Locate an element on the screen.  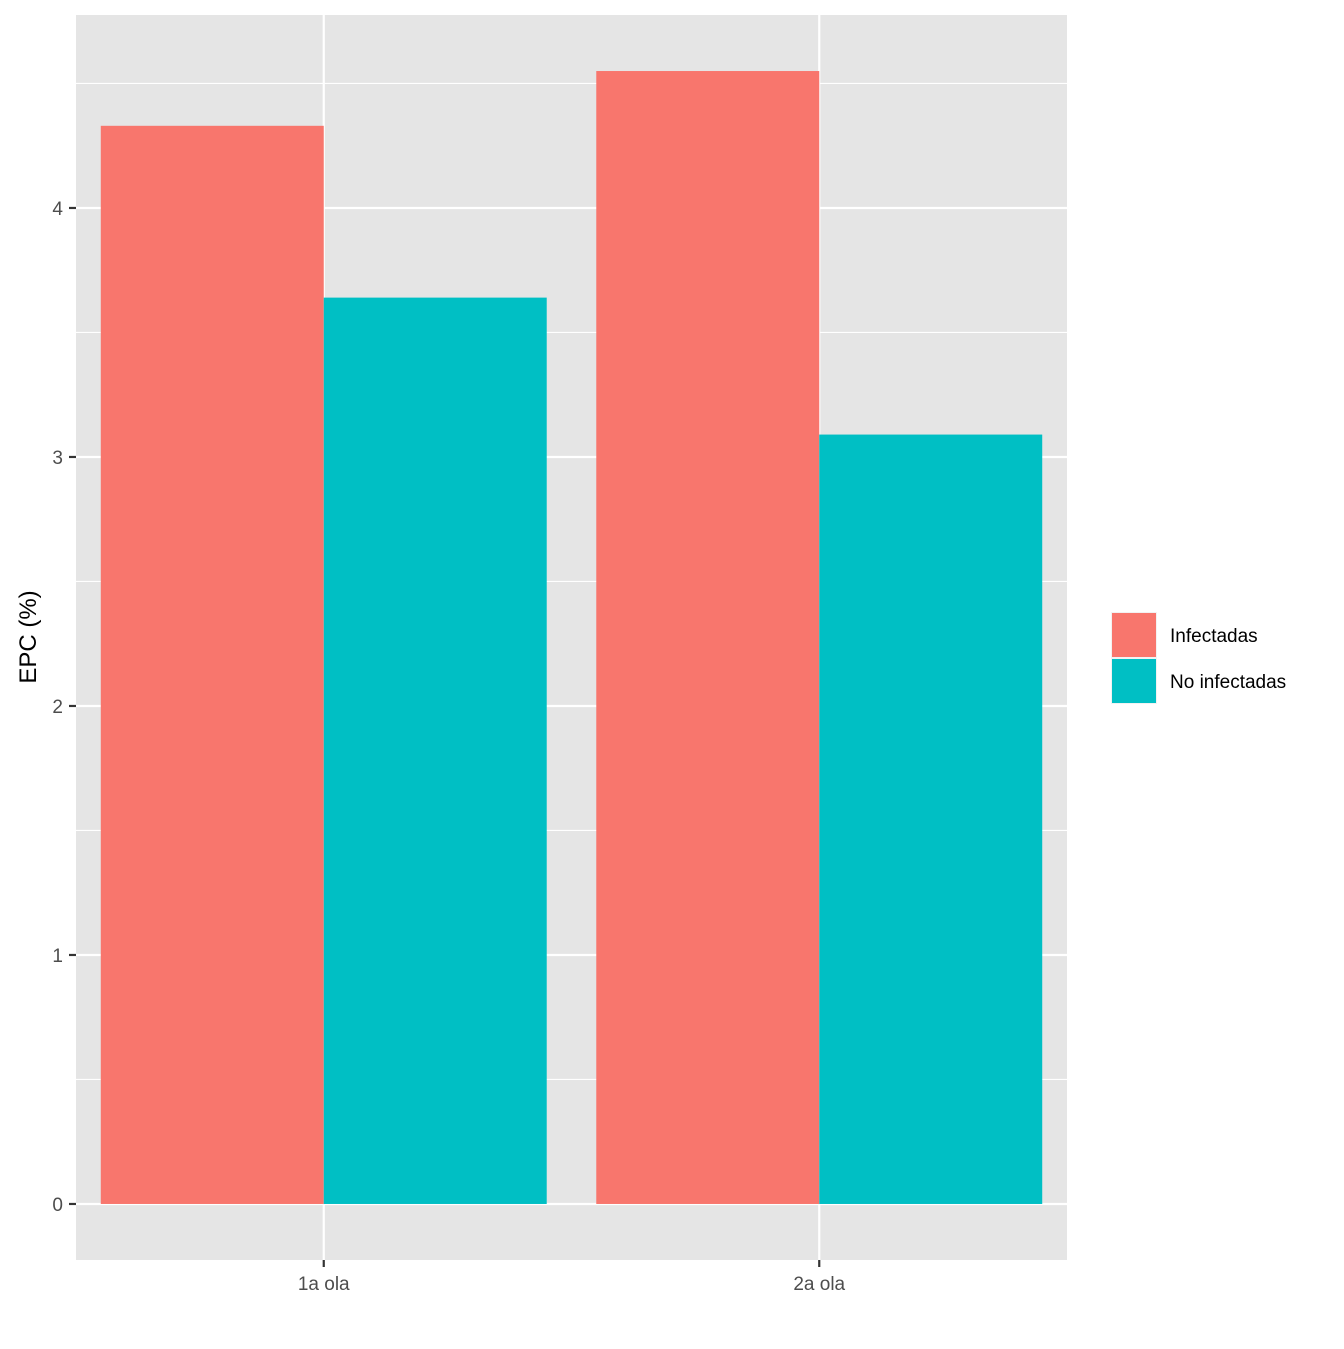
y-tick-label: 0 is located at coordinates (57, 1205).